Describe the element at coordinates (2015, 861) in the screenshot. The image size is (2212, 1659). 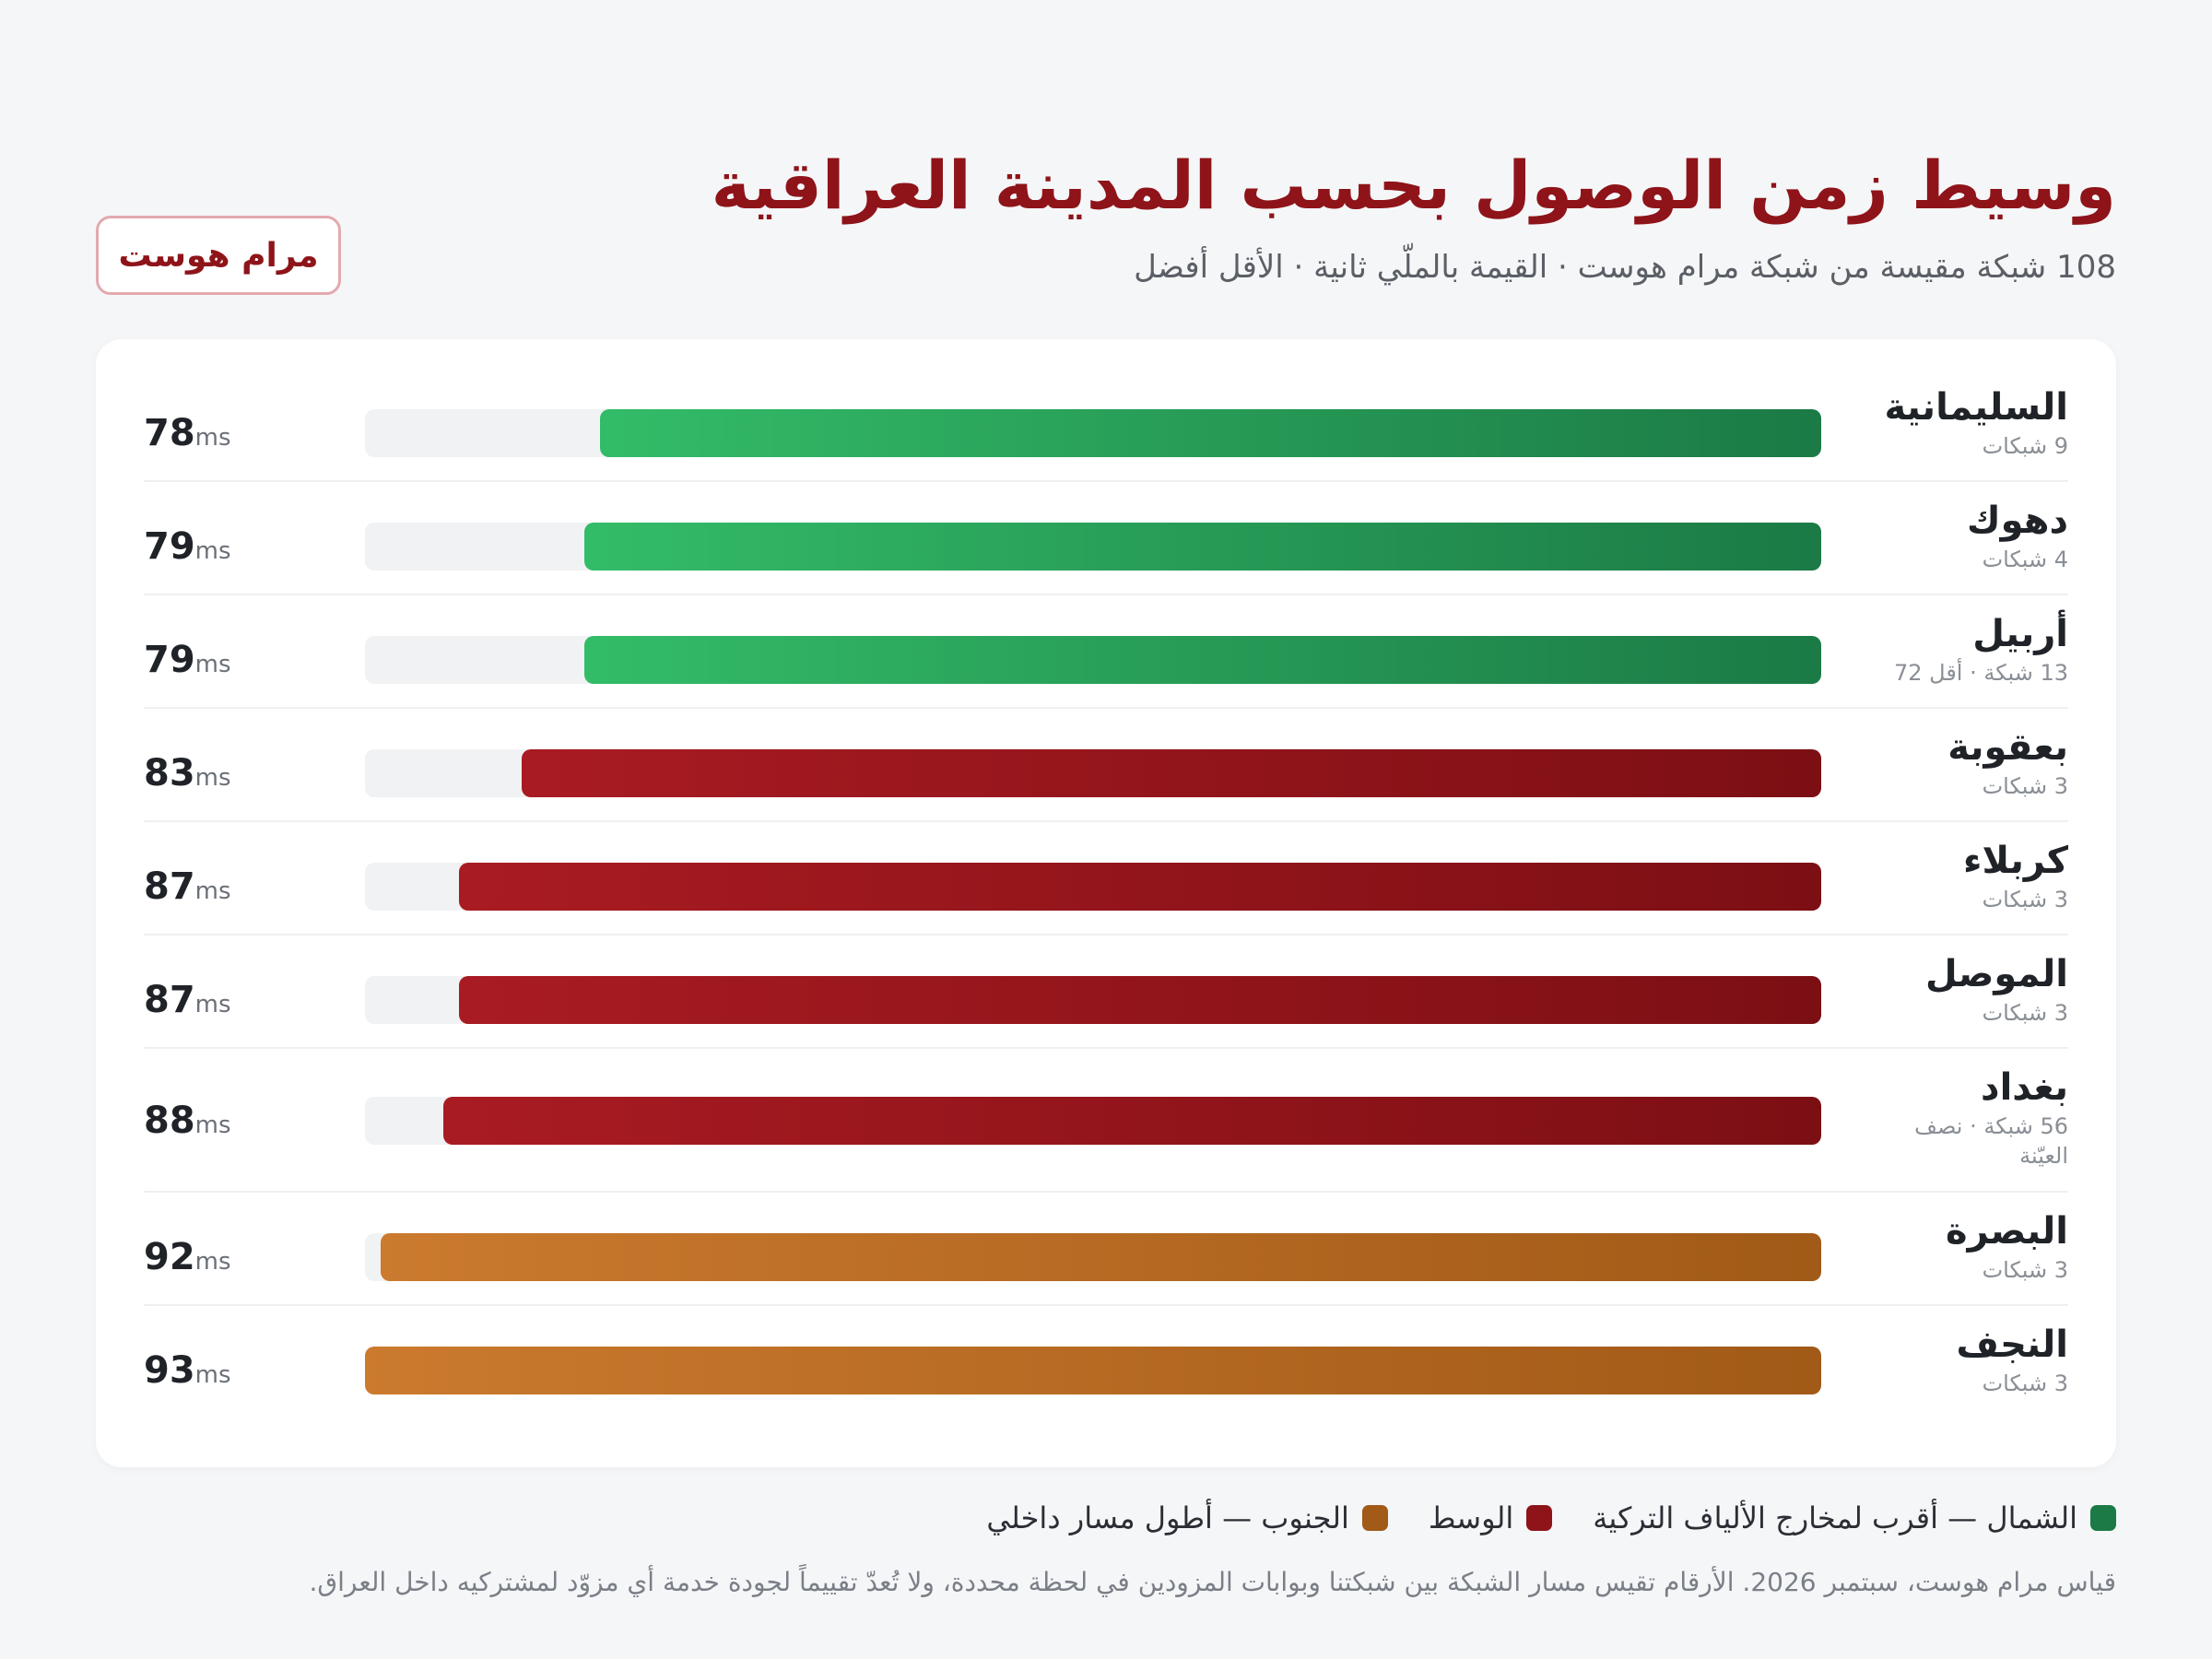
I see `city-label: كربلاء` at that location.